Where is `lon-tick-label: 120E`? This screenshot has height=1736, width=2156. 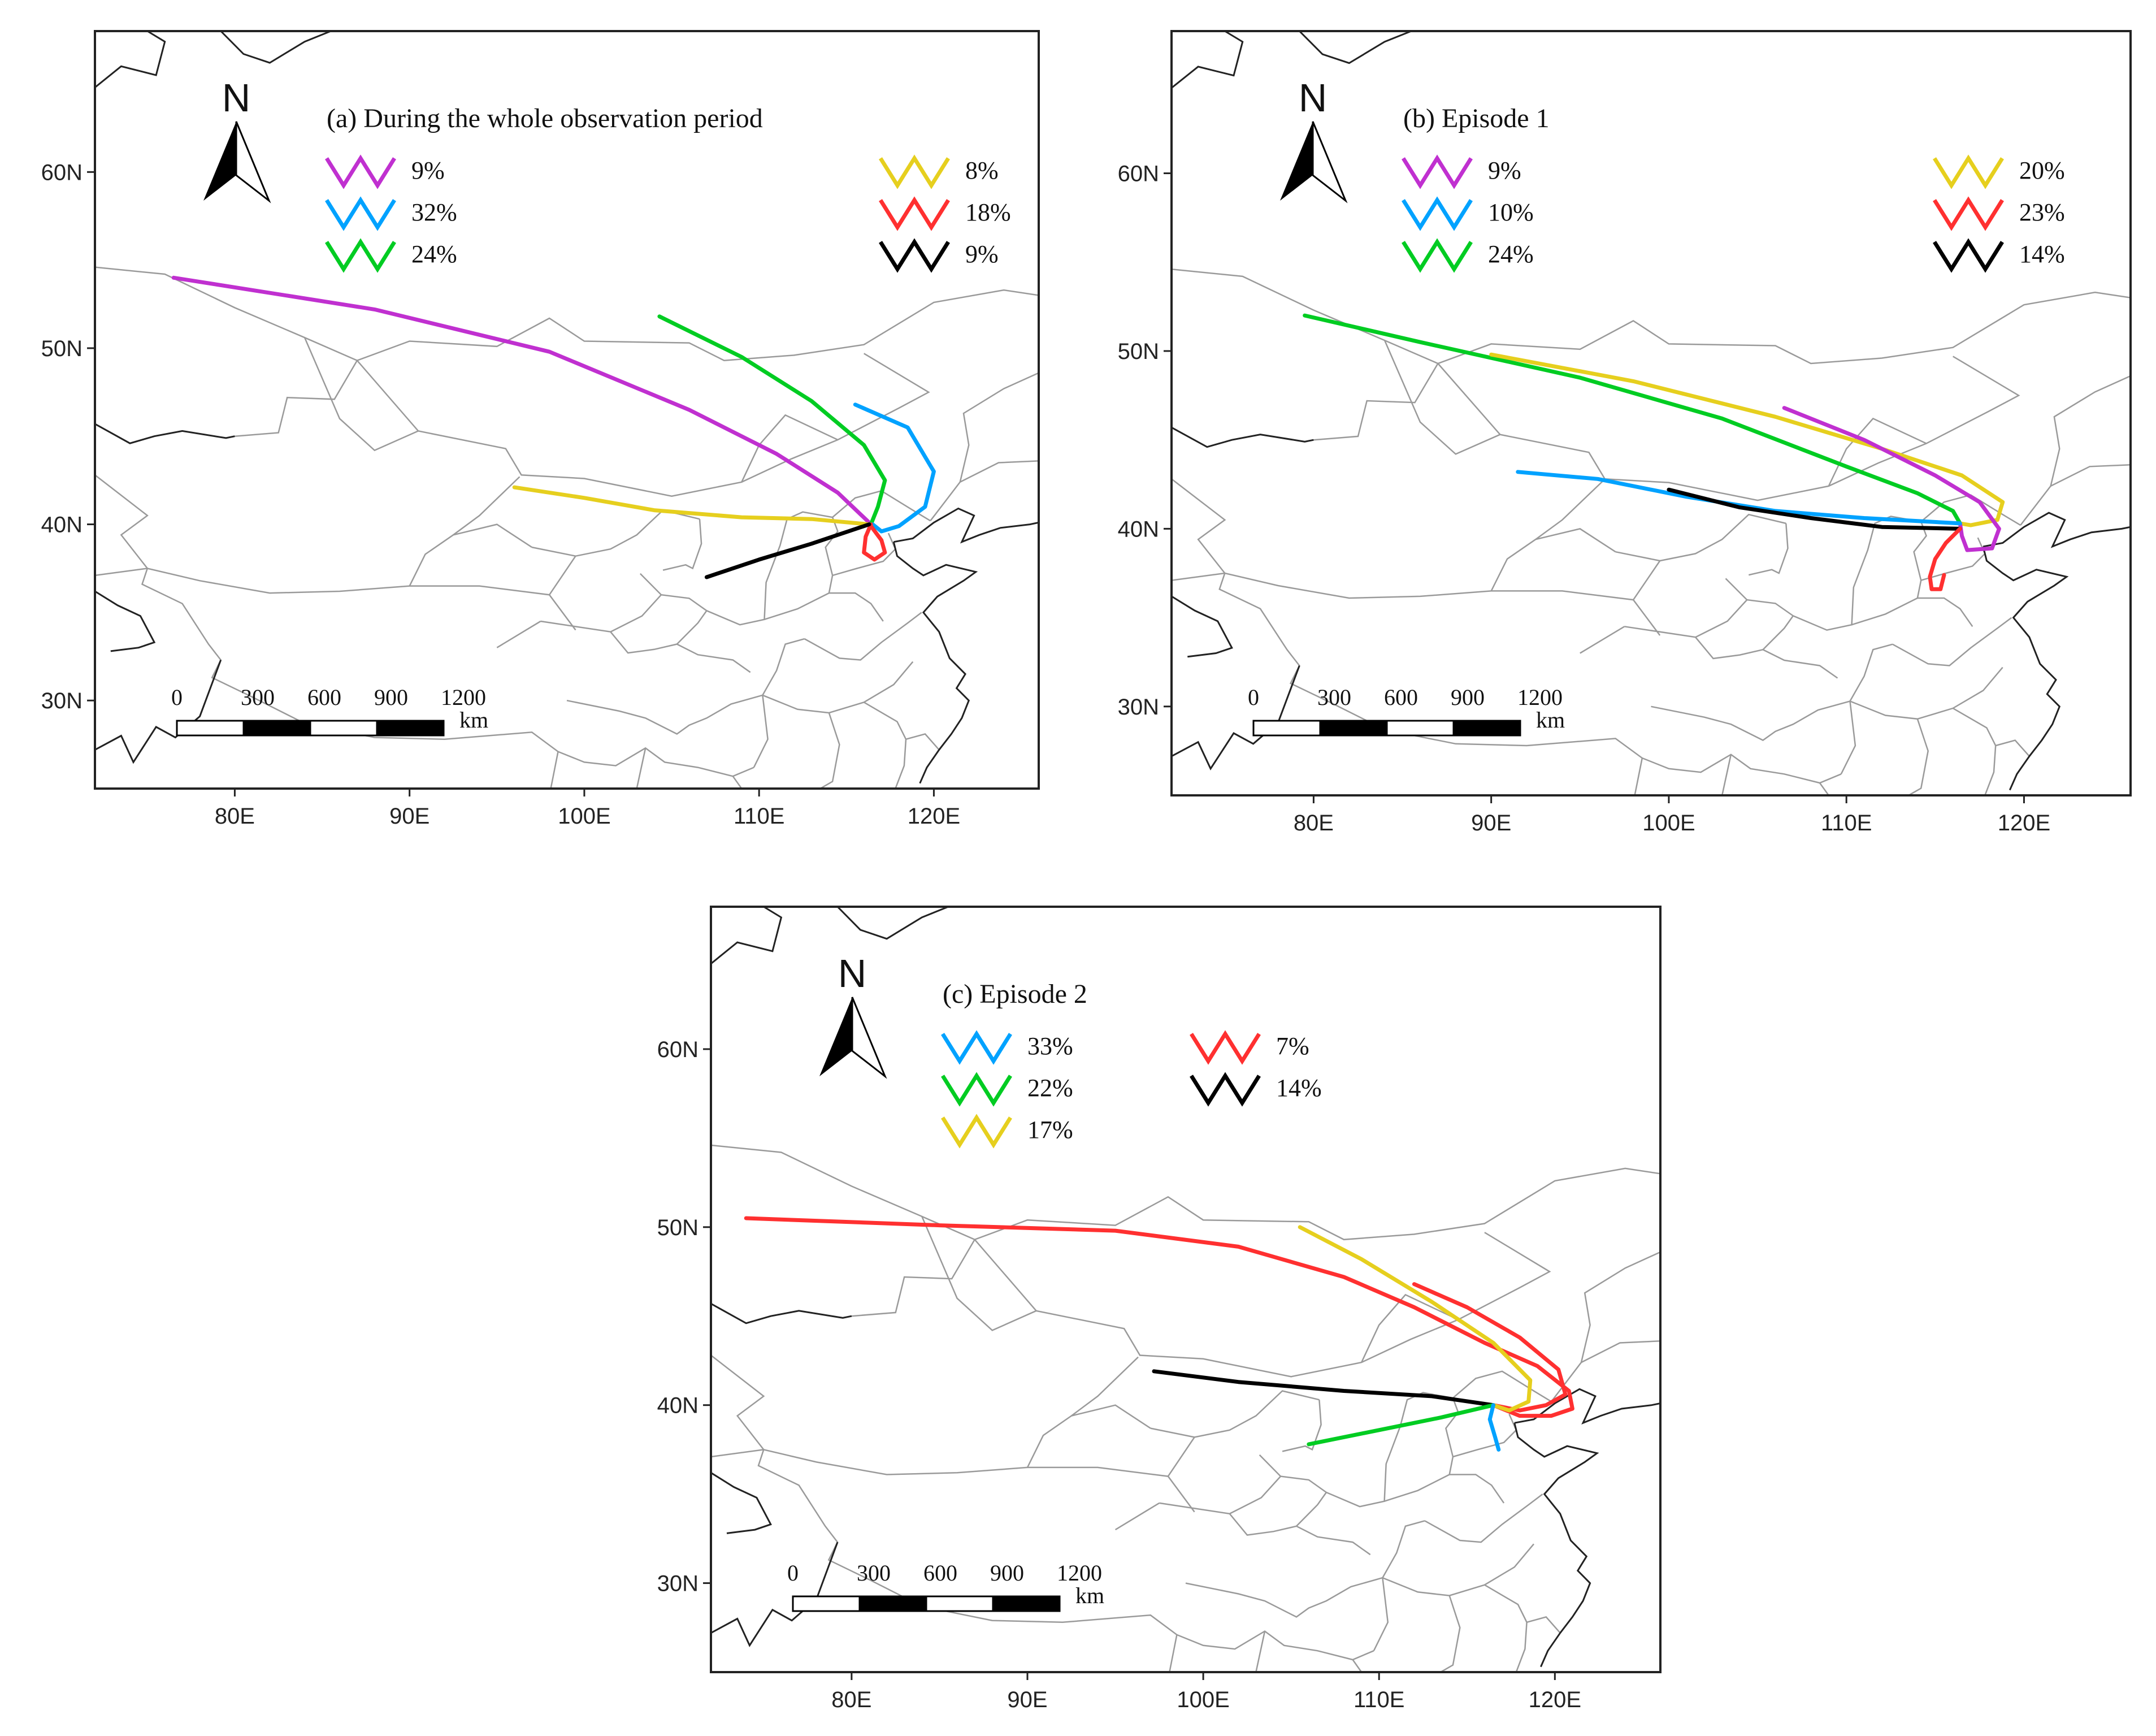
lon-tick-label: 120E is located at coordinates (934, 816).